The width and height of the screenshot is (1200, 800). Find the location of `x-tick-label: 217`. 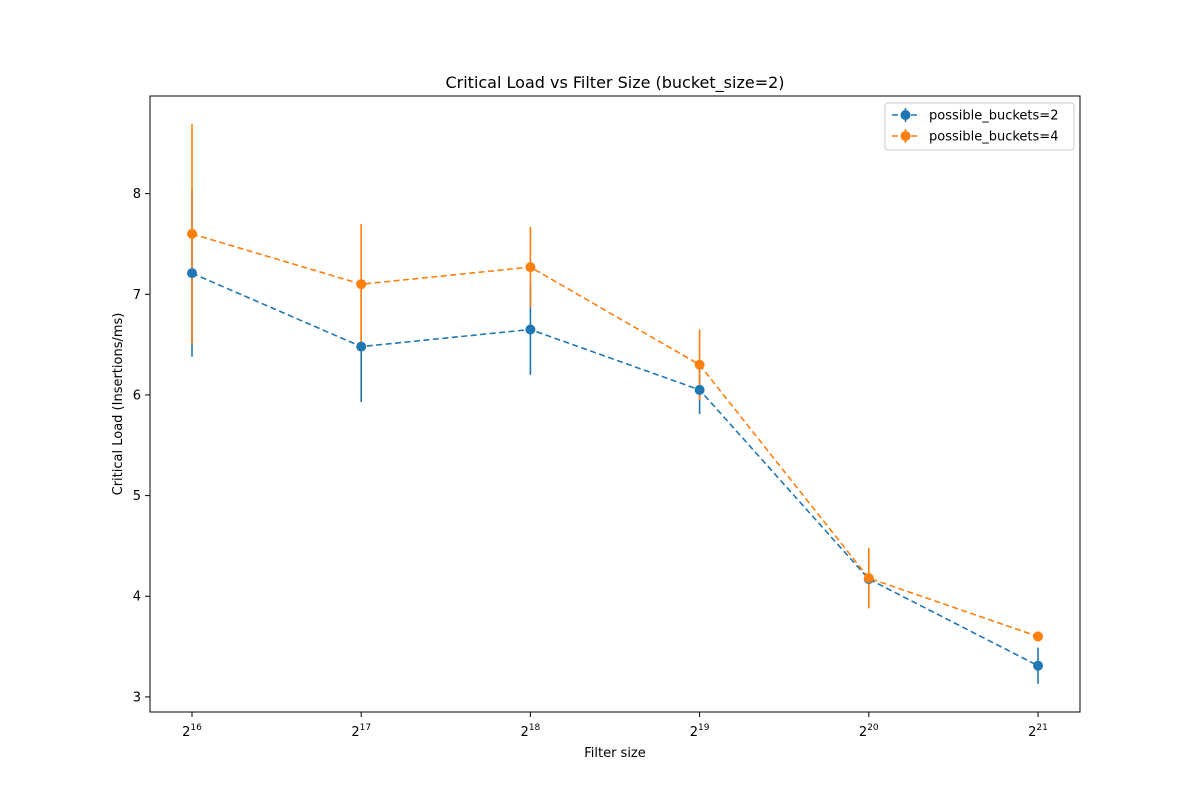

x-tick-label: 217 is located at coordinates (361, 731).